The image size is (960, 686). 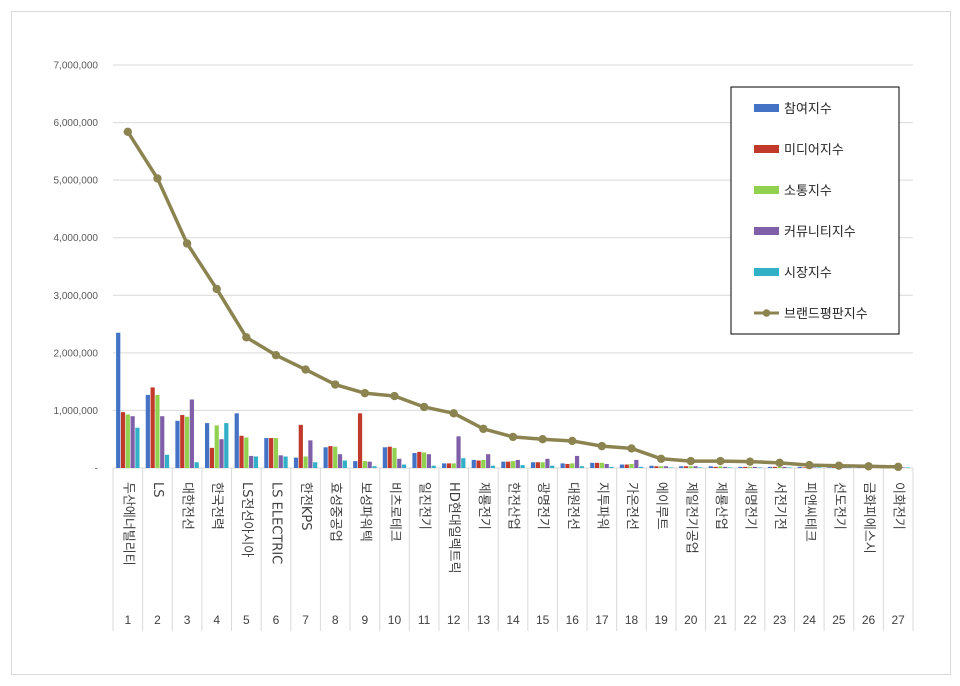 I want to click on rank-label: 23, so click(x=780, y=620).